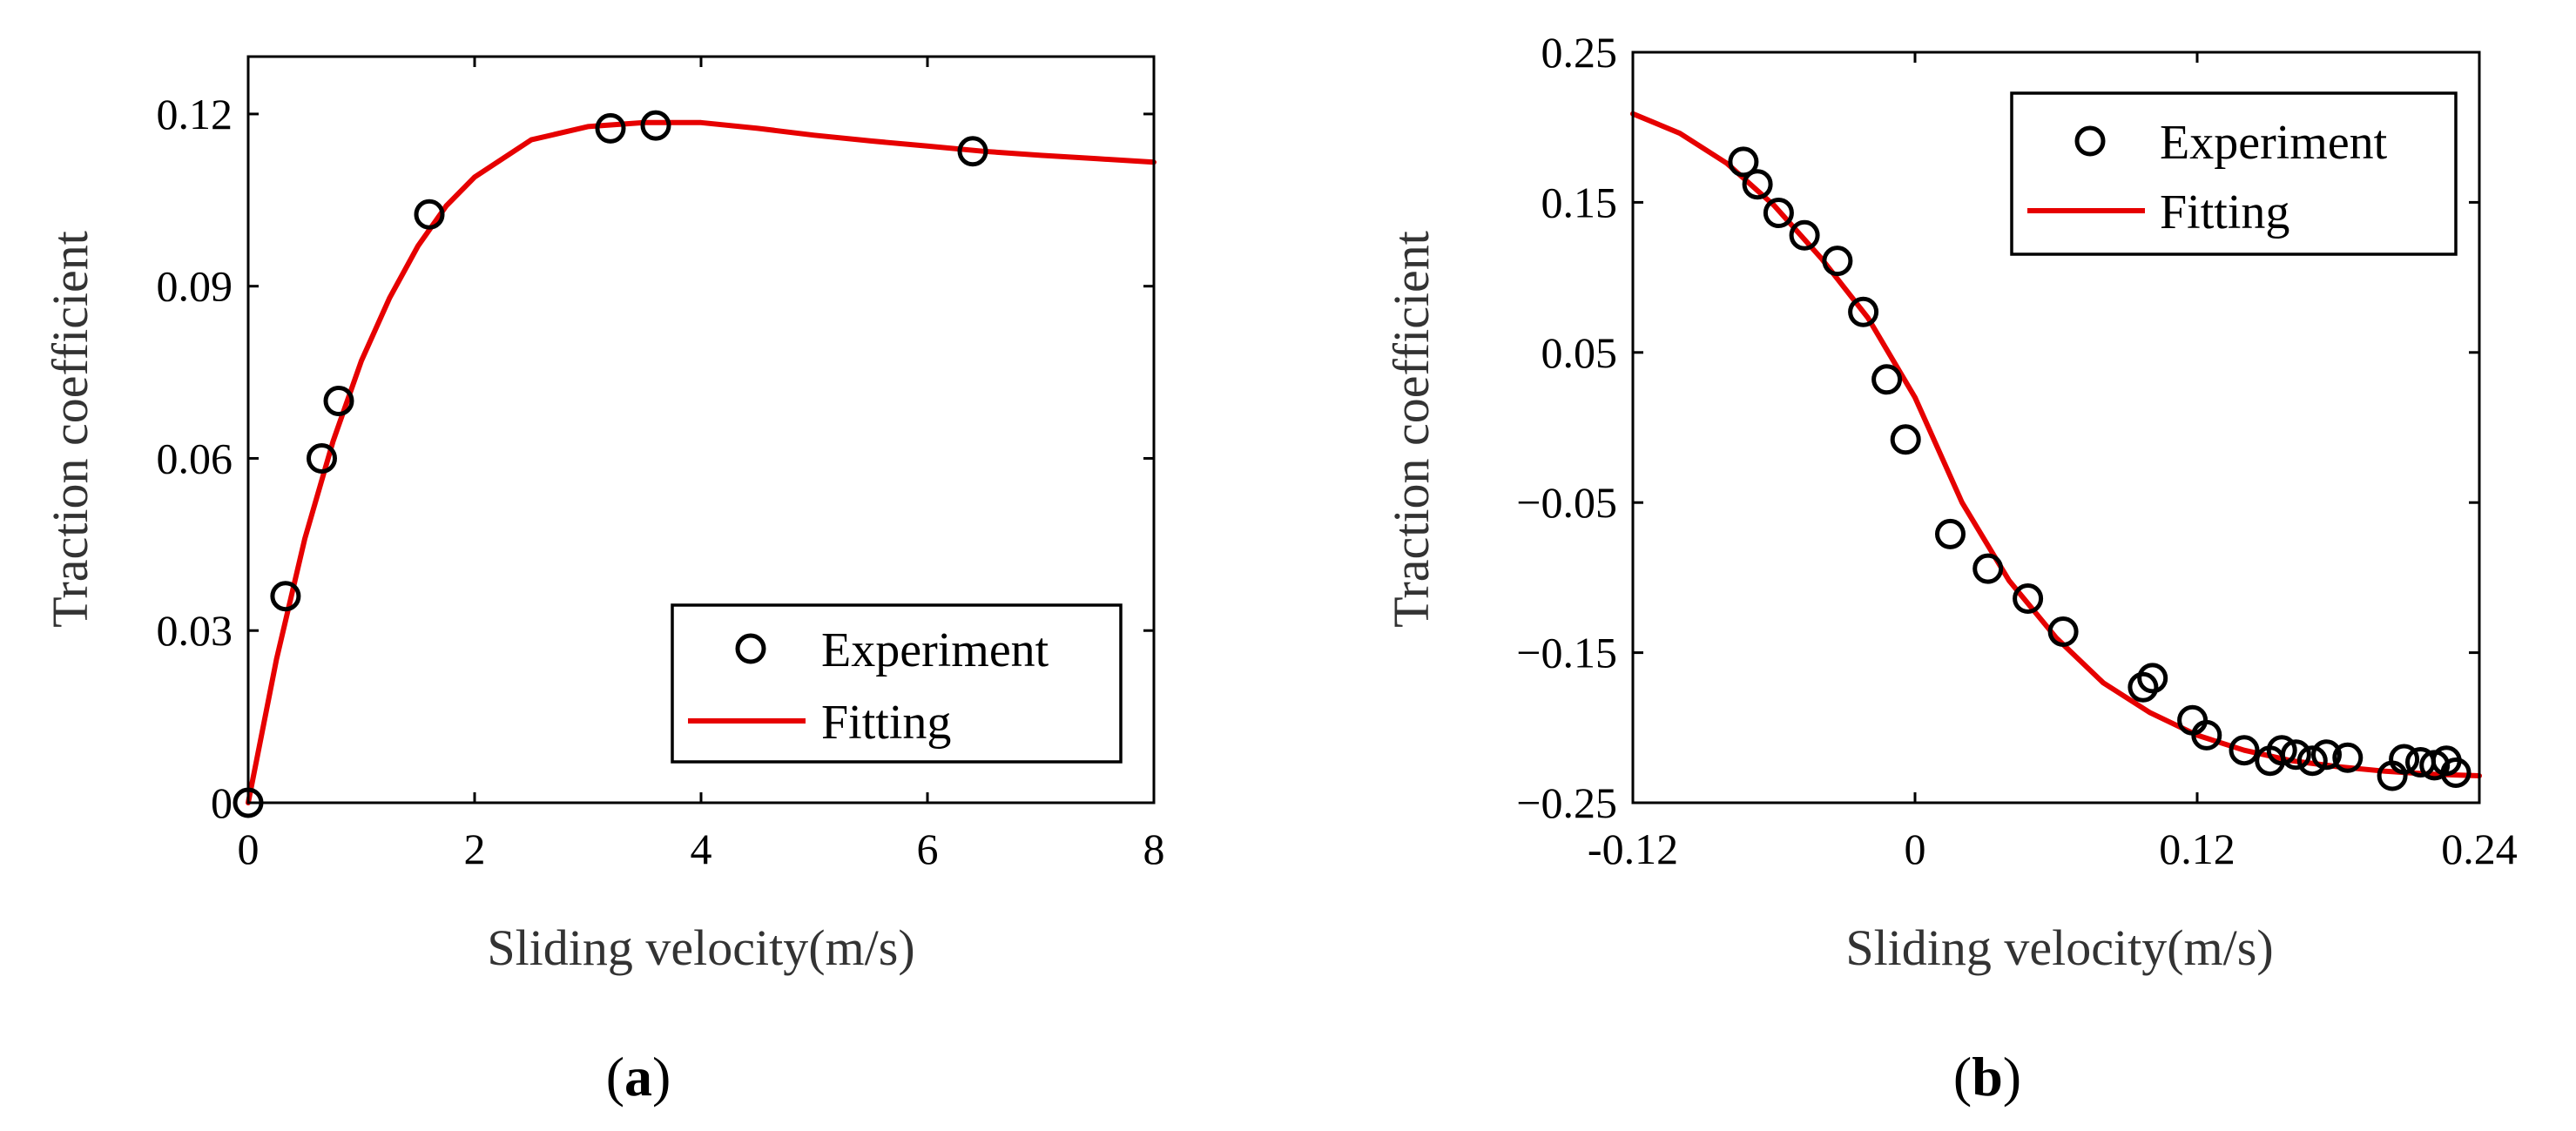 The width and height of the screenshot is (2576, 1131). I want to click on panel-caption-a: (a), so click(638, 1076).